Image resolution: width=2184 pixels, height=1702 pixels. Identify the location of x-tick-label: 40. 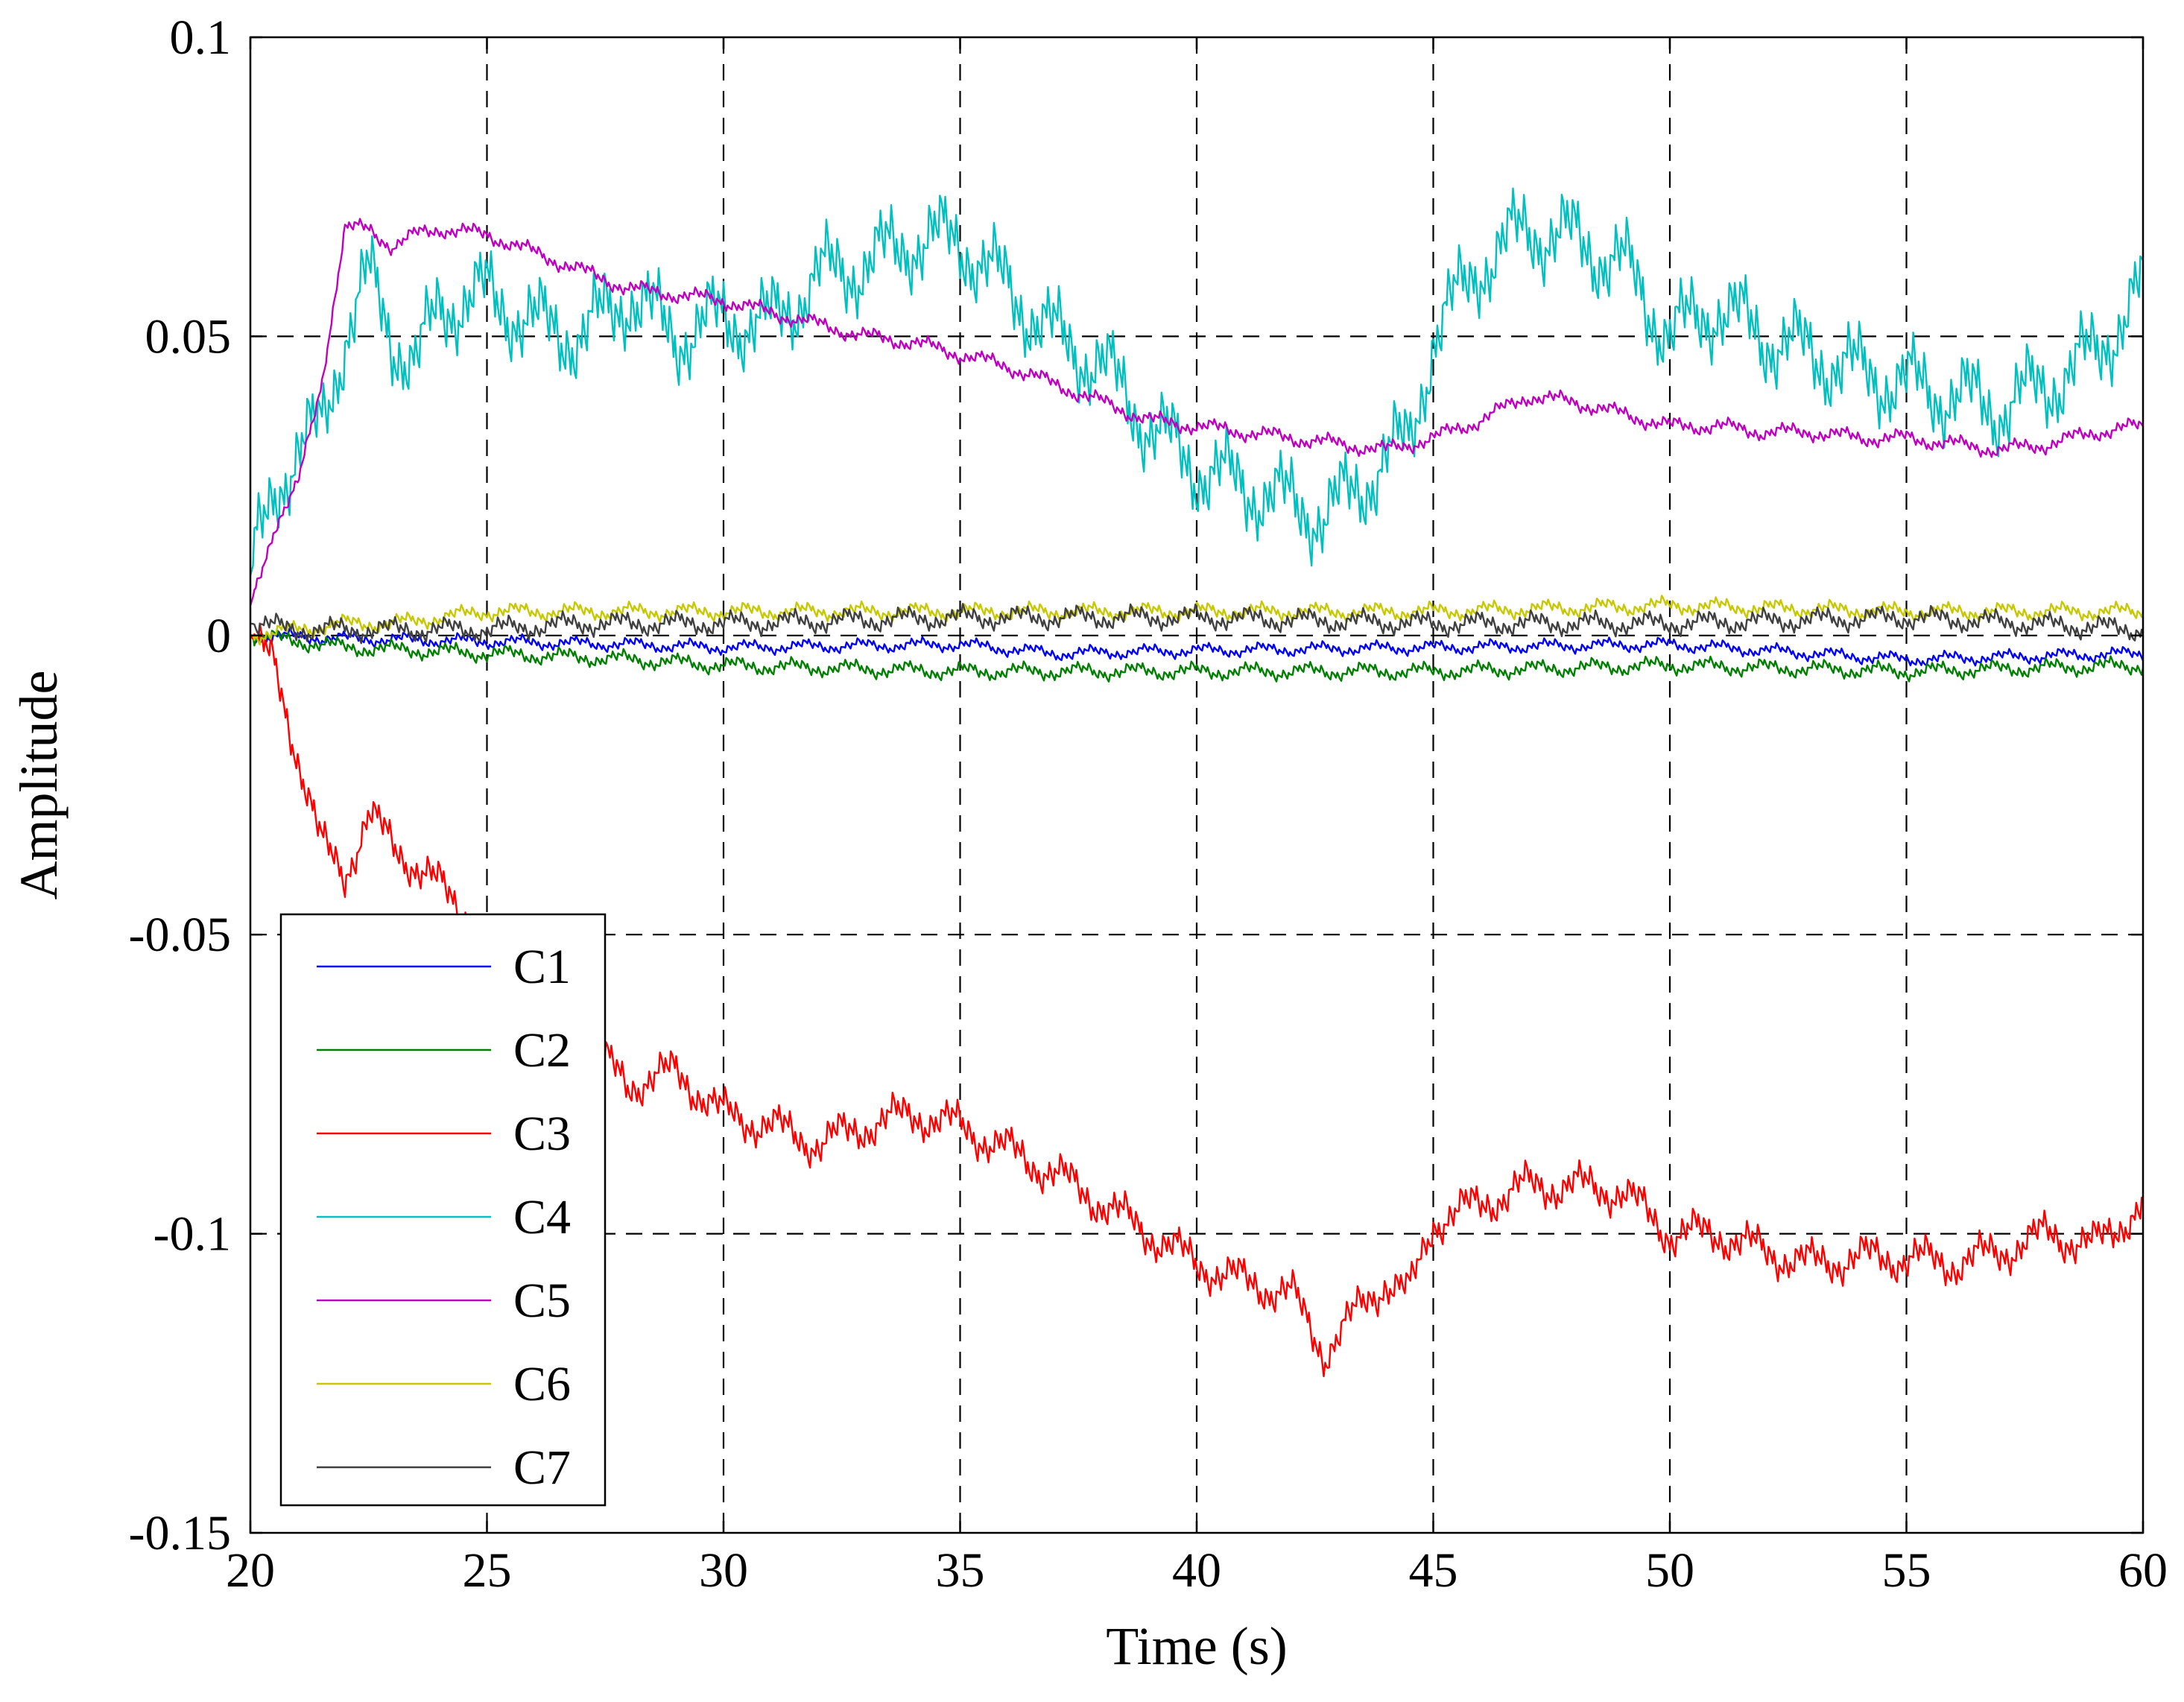
(1196, 1570).